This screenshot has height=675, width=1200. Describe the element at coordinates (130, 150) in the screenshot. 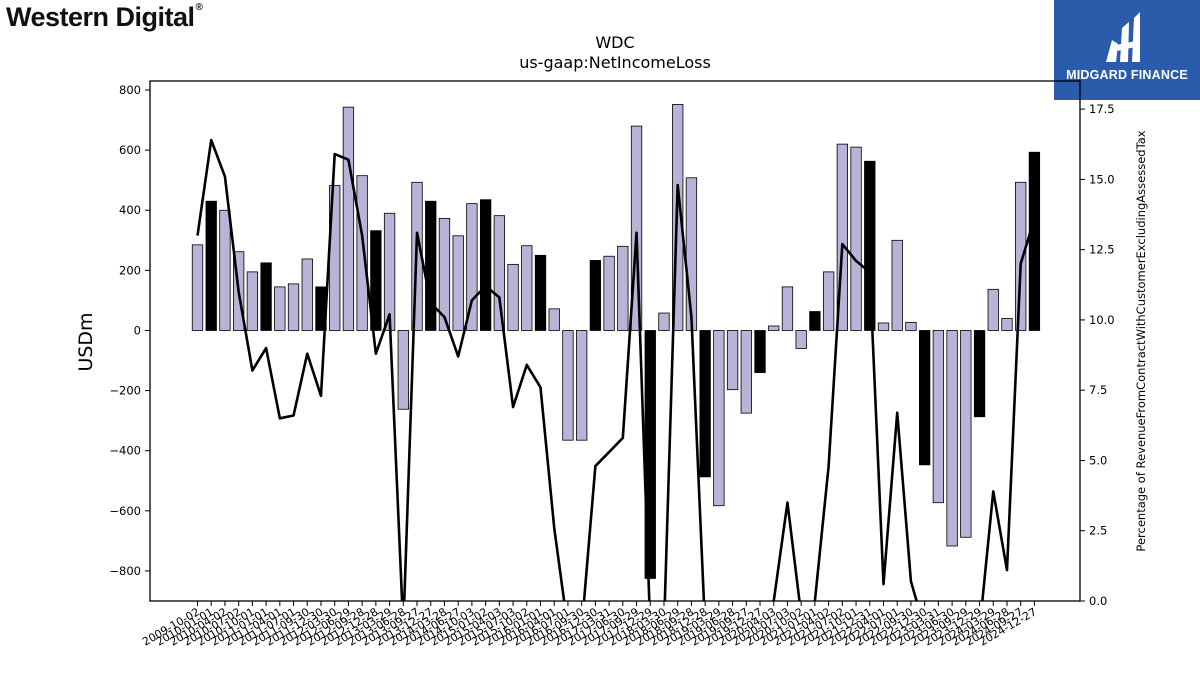

I see `y-tick-label: 600` at that location.